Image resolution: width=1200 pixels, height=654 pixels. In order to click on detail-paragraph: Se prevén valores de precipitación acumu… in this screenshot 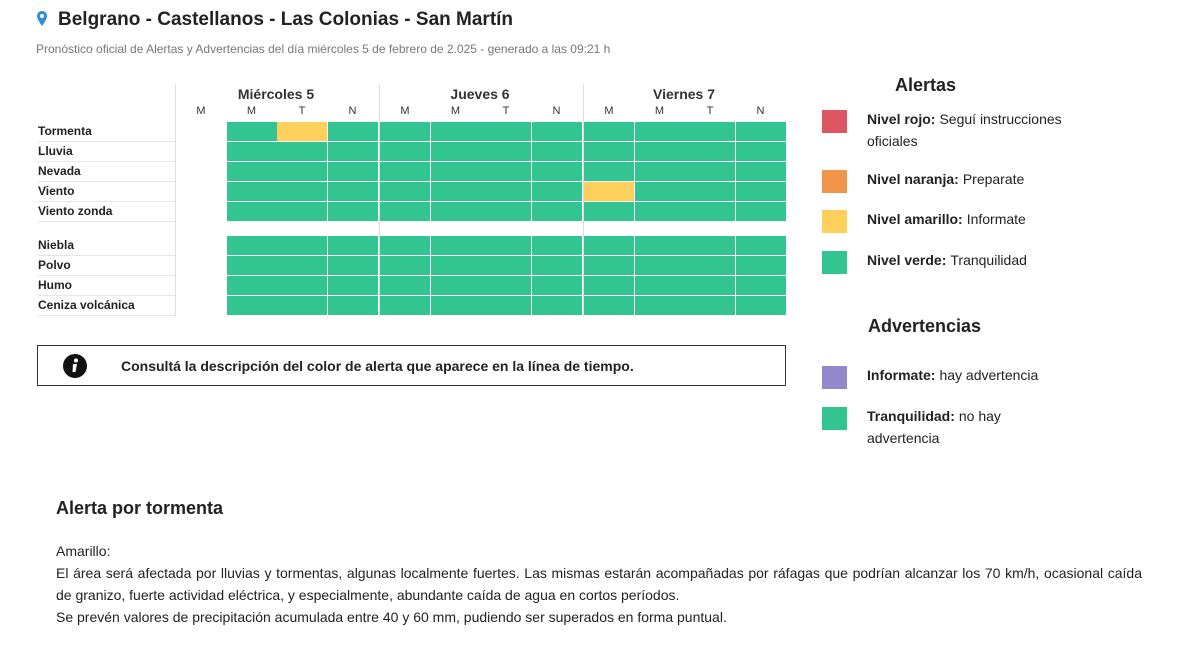, I will do `click(391, 617)`.